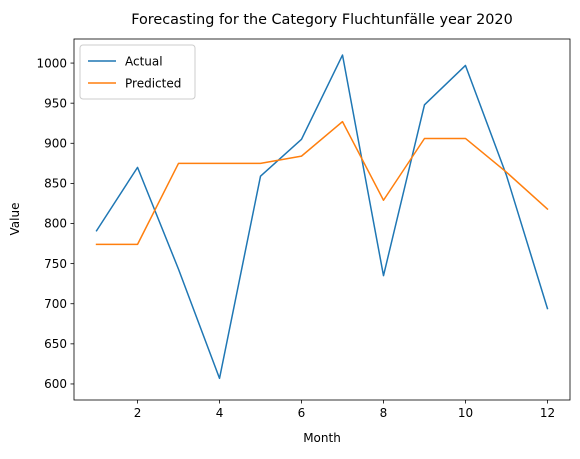  I want to click on x-tick-label: 4, so click(220, 413).